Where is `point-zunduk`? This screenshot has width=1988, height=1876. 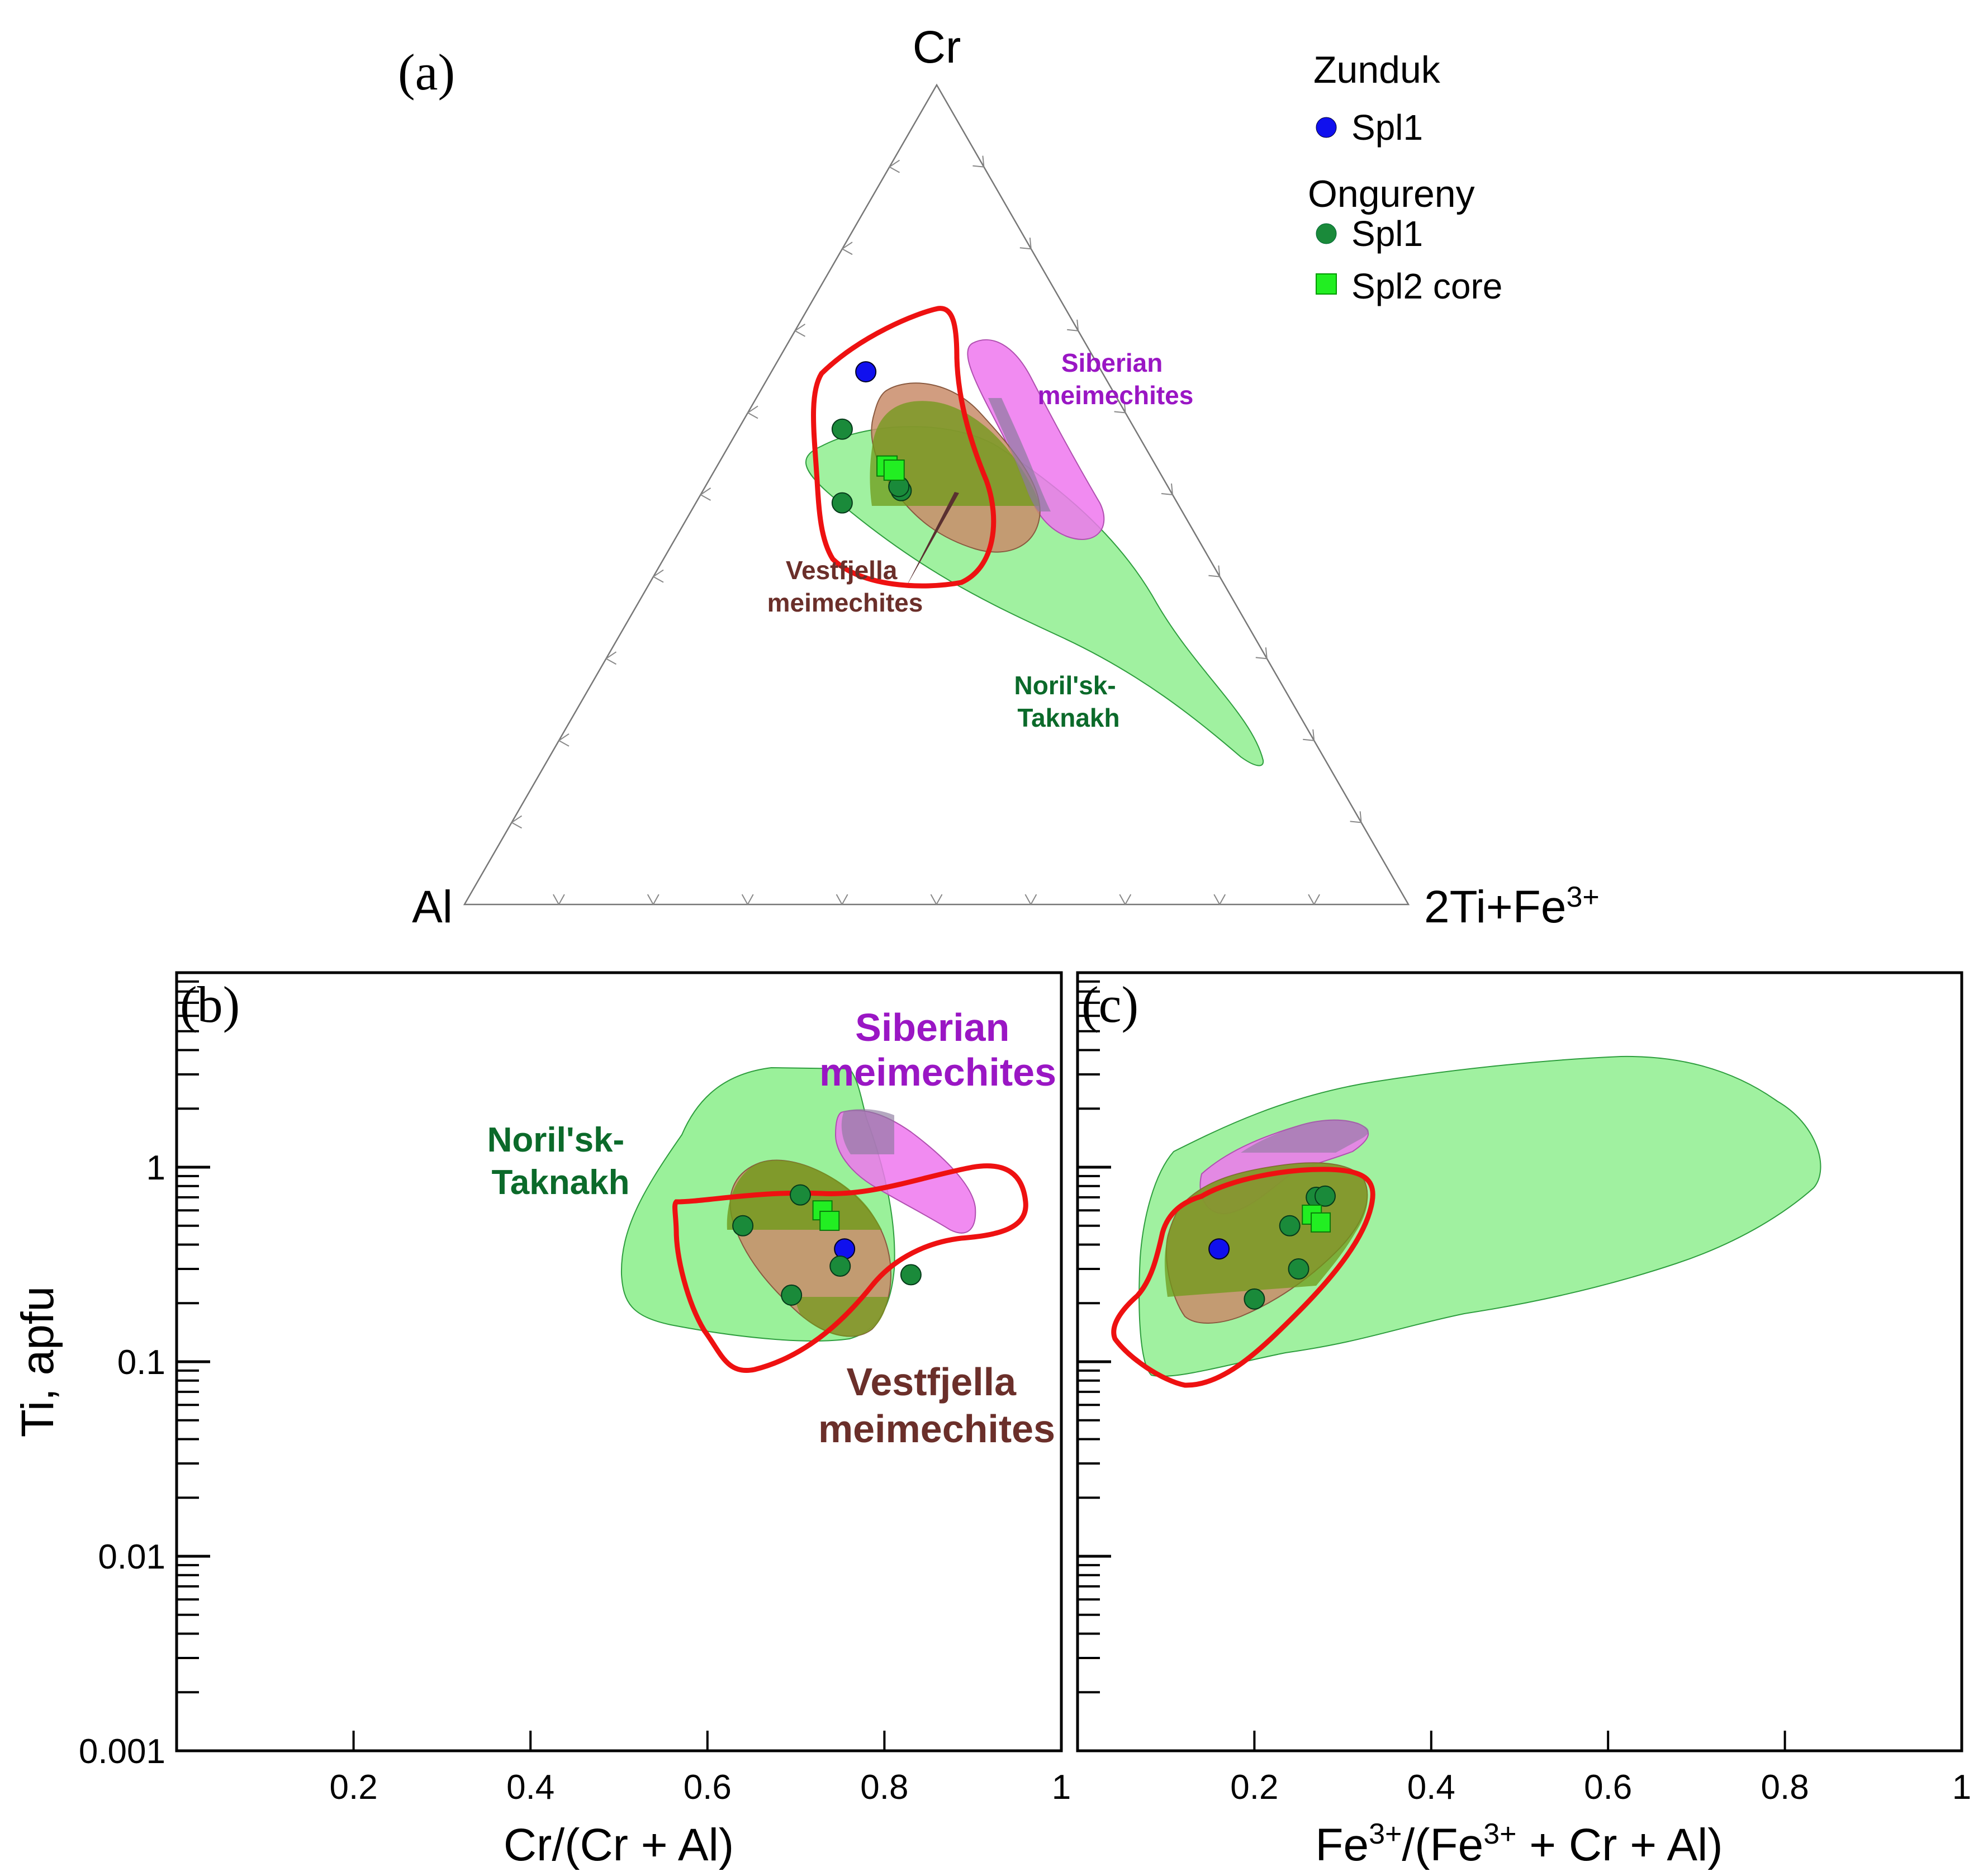
point-zunduk is located at coordinates (1219, 1249).